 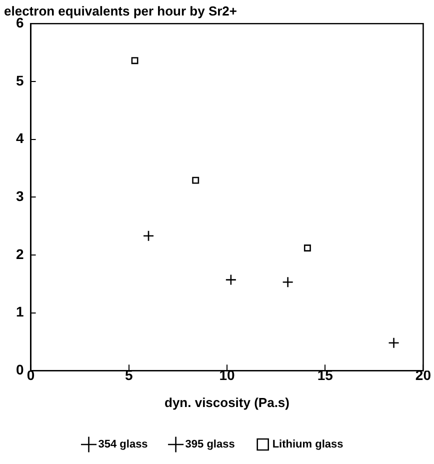 I want to click on y-tick-label: 1, so click(x=20, y=312).